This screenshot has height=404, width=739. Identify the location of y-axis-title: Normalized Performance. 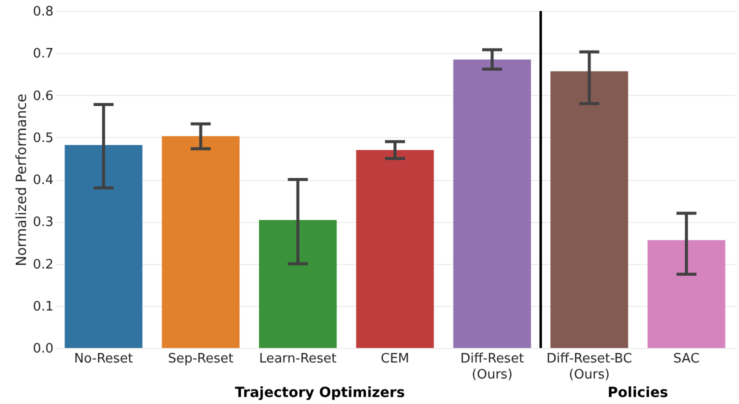
(22, 180).